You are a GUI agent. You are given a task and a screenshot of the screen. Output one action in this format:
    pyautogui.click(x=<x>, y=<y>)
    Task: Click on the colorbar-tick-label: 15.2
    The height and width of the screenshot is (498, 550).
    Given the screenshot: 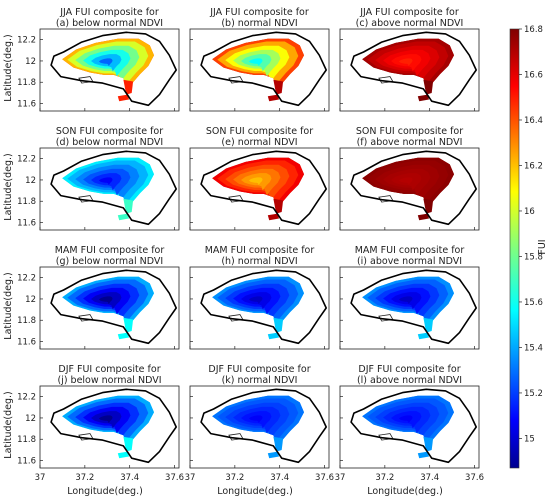 What is the action you would take?
    pyautogui.click(x=533, y=394)
    